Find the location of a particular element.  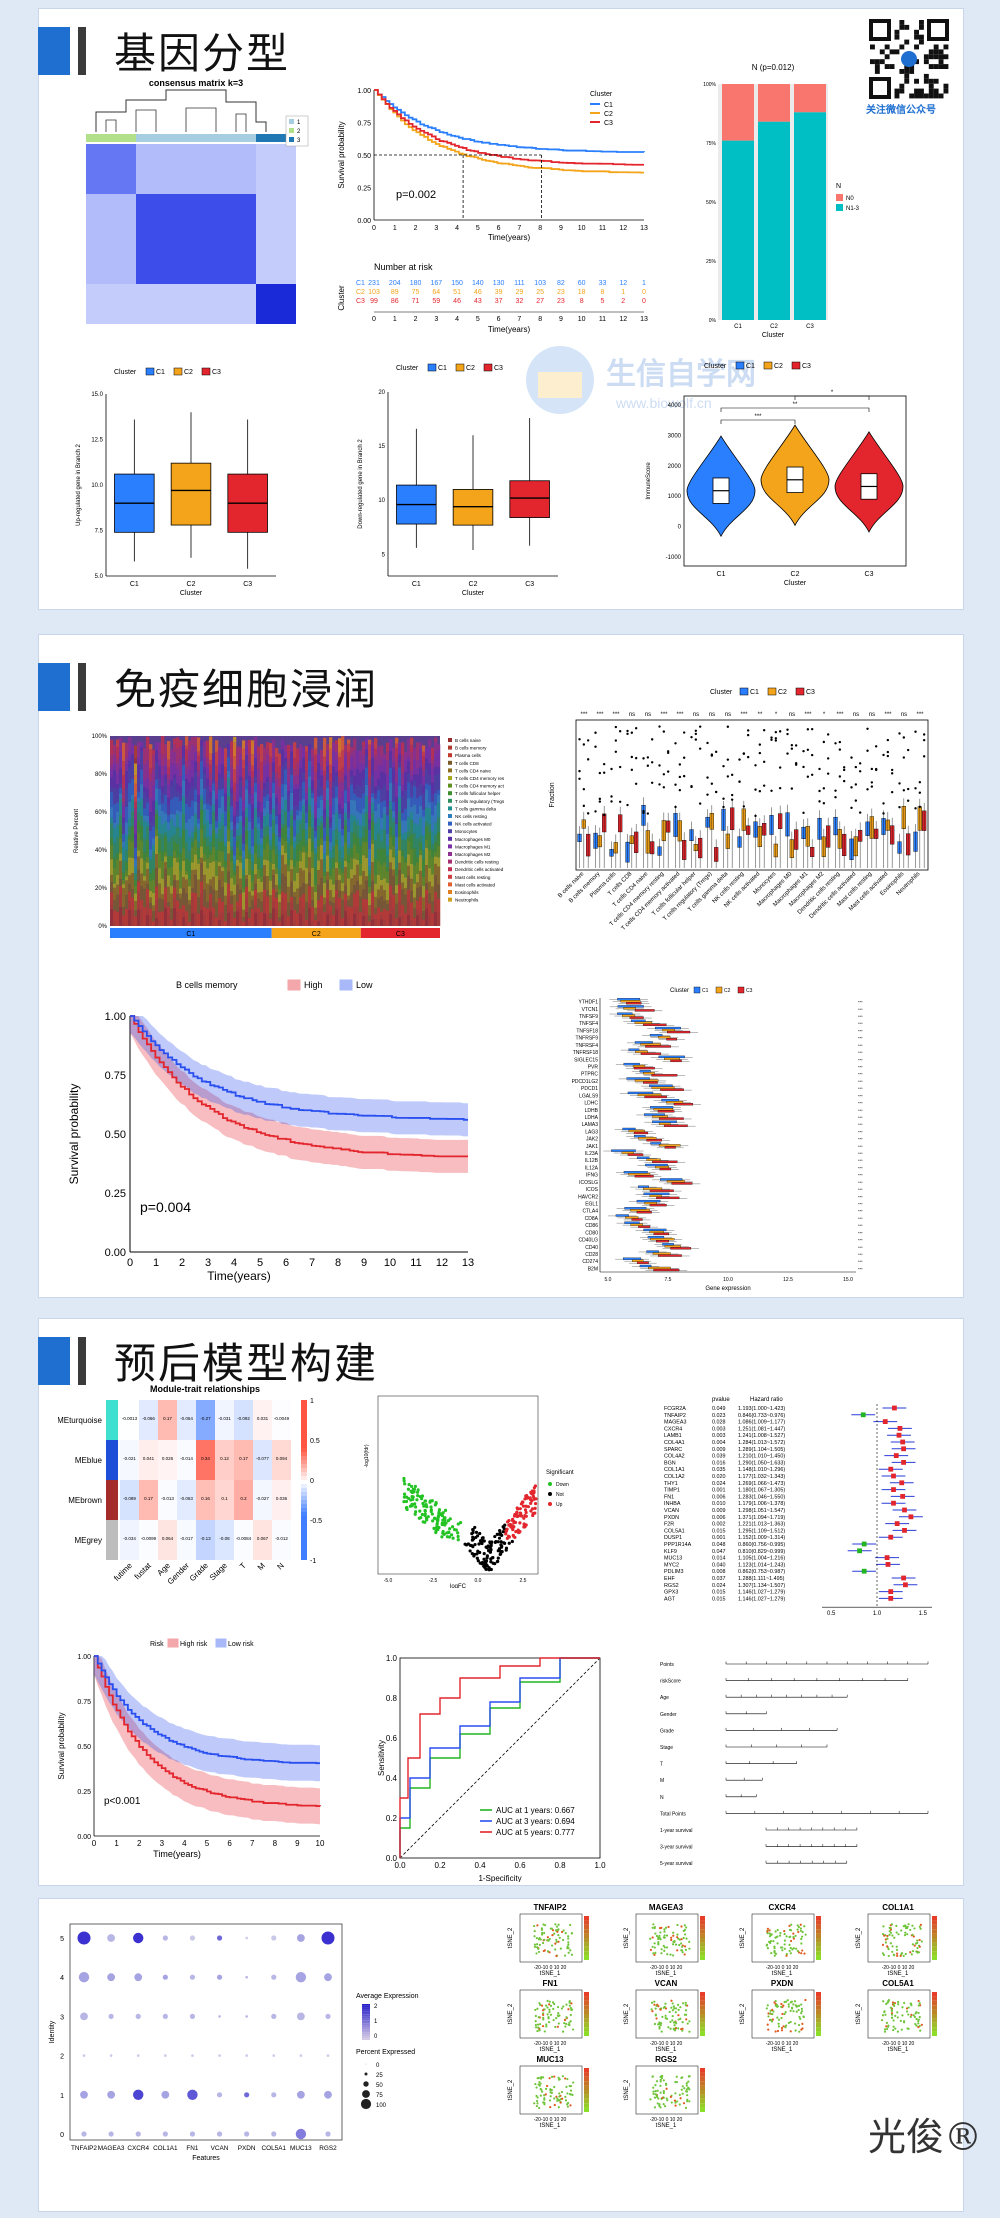

stack-imm-legend-item: T cells gamma delta is located at coordinates (475, 808).